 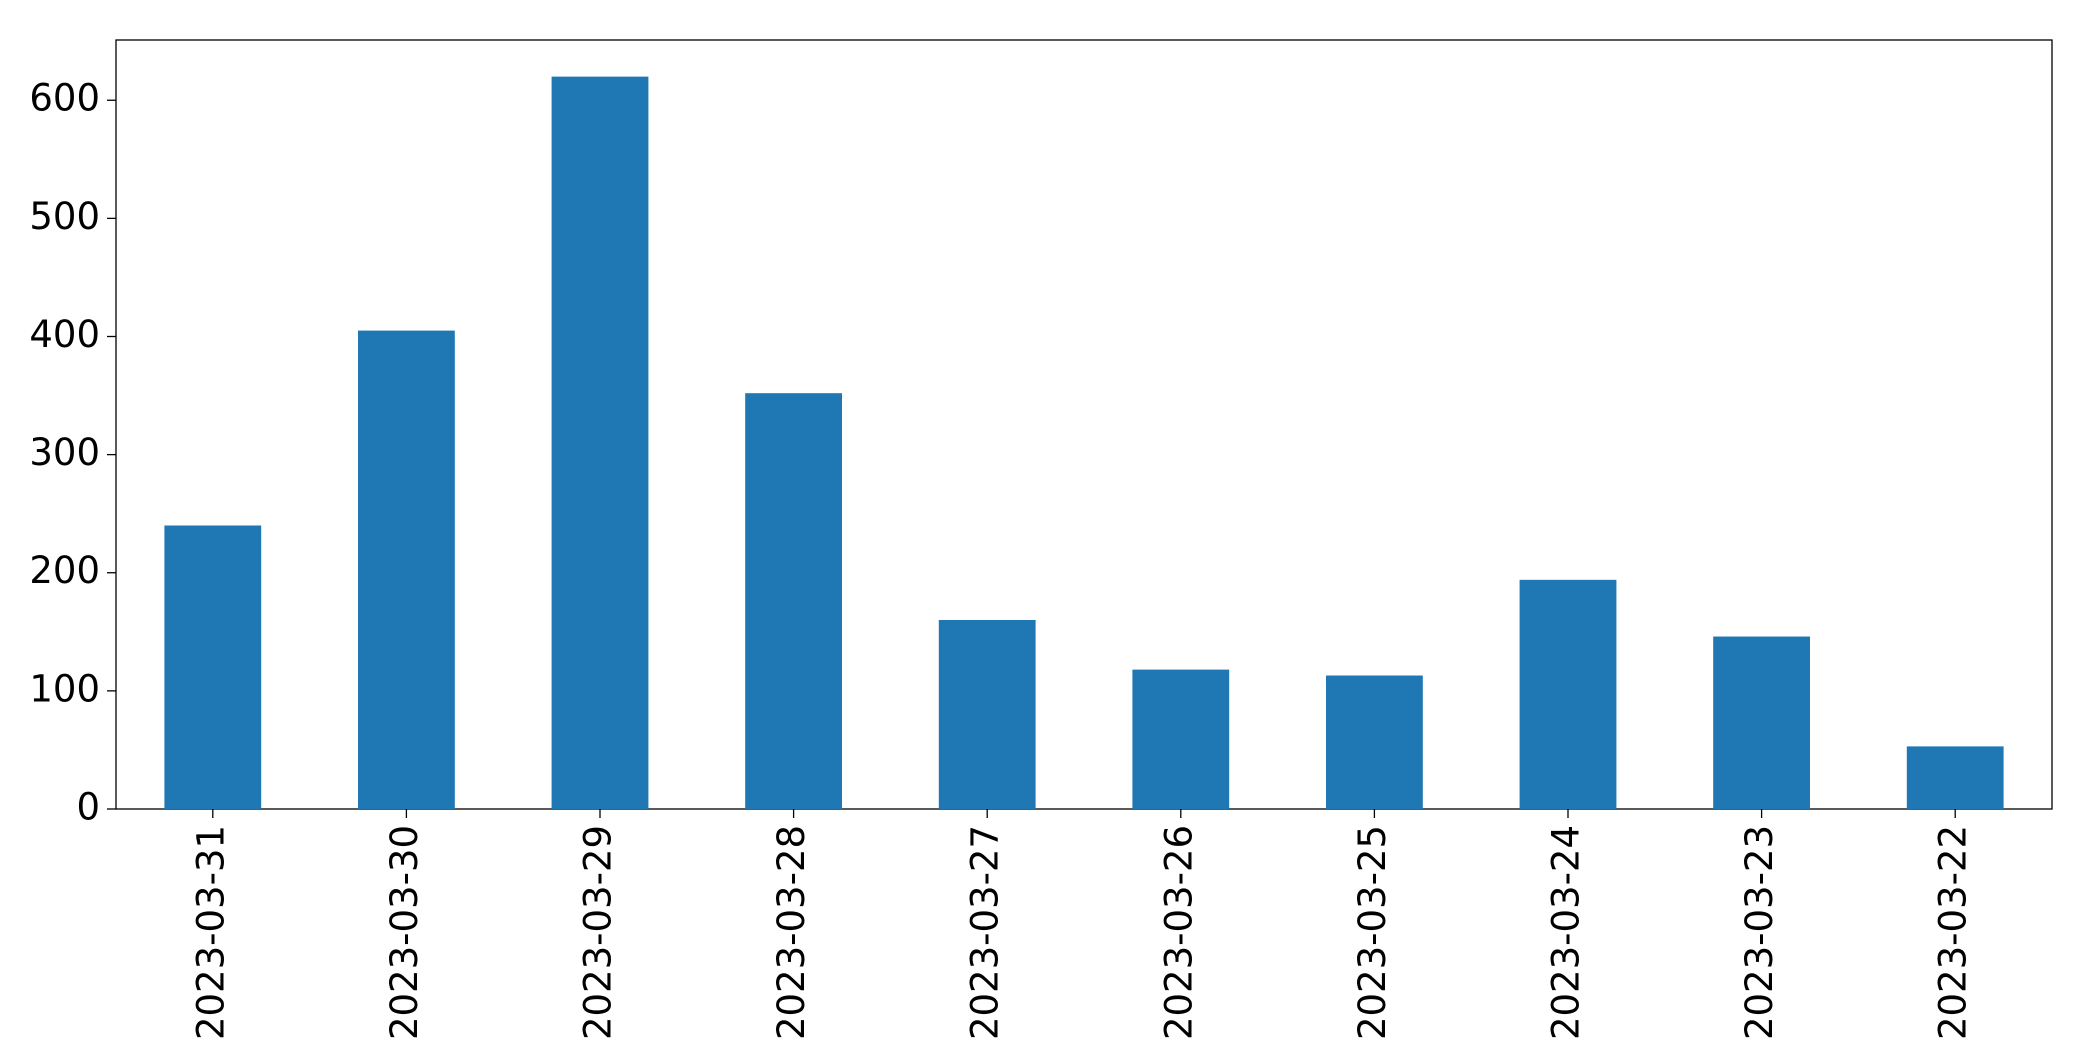 I want to click on x-tick-label: 2023-03-30, so click(x=404, y=932).